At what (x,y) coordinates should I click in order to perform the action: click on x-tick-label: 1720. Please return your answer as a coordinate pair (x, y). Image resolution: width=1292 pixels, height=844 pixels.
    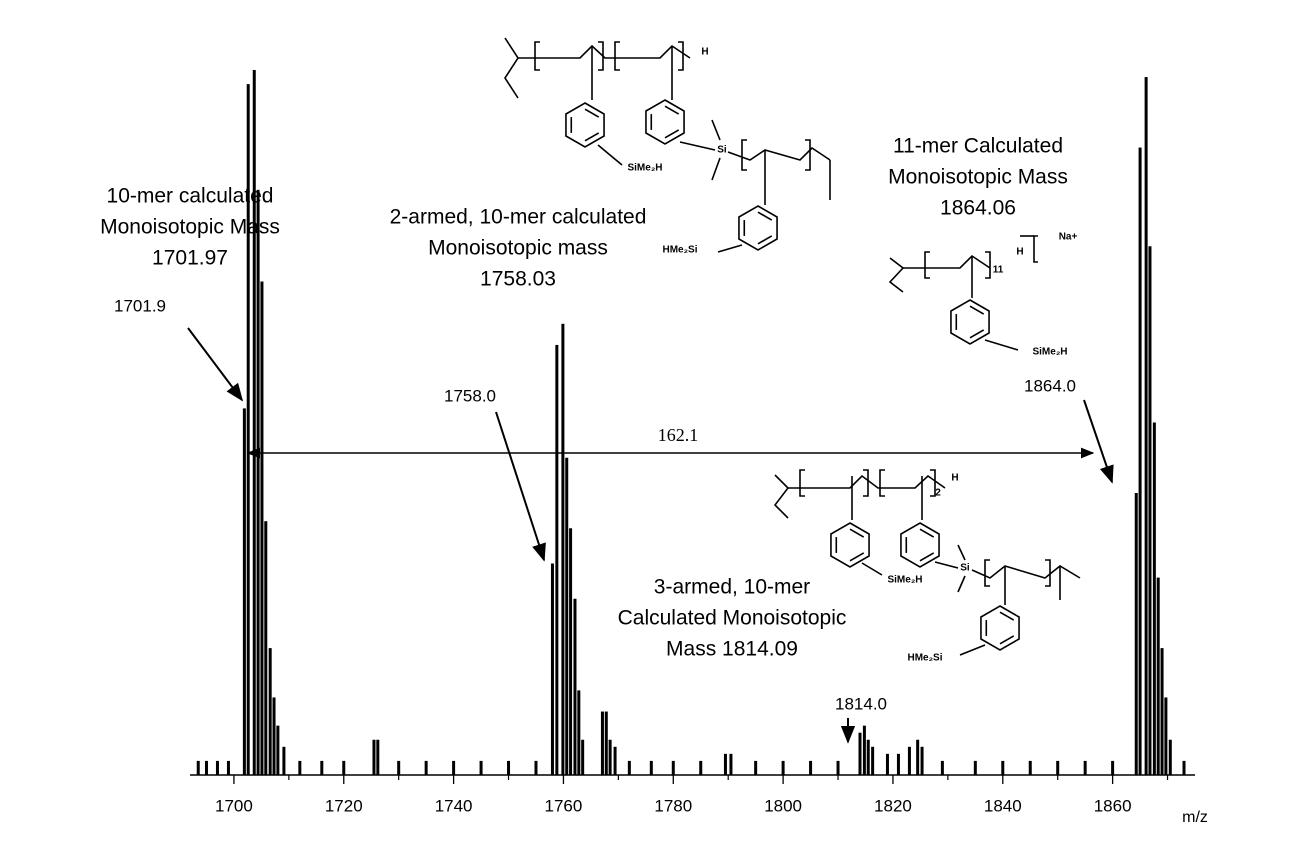
    Looking at the image, I should click on (344, 805).